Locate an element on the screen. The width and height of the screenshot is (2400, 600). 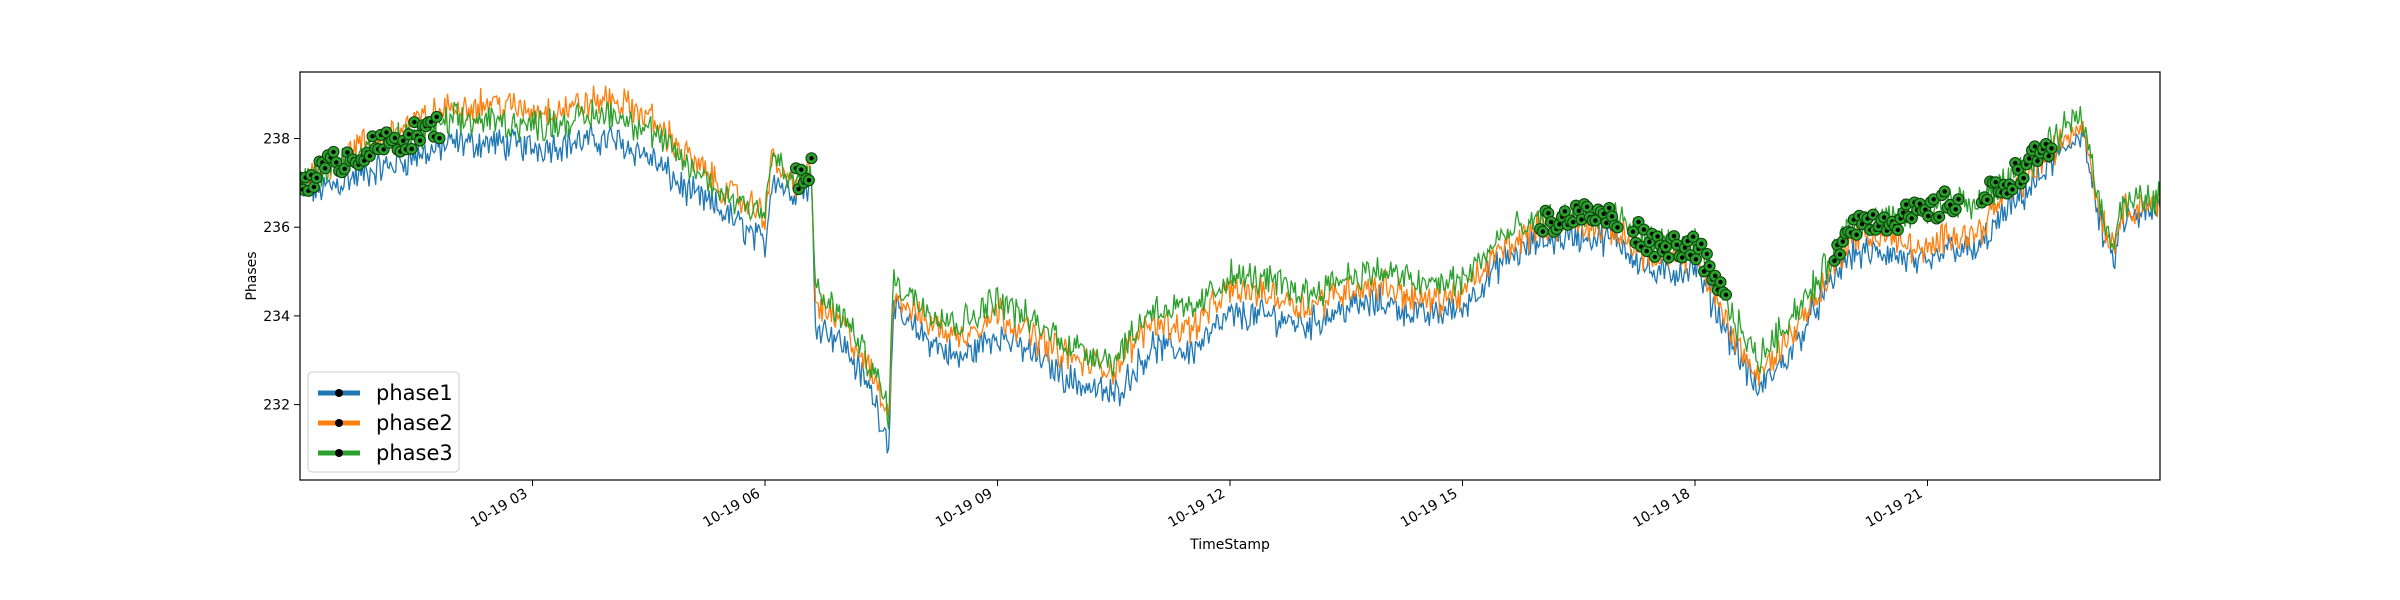
legend-marker-phase3 is located at coordinates (339, 453).